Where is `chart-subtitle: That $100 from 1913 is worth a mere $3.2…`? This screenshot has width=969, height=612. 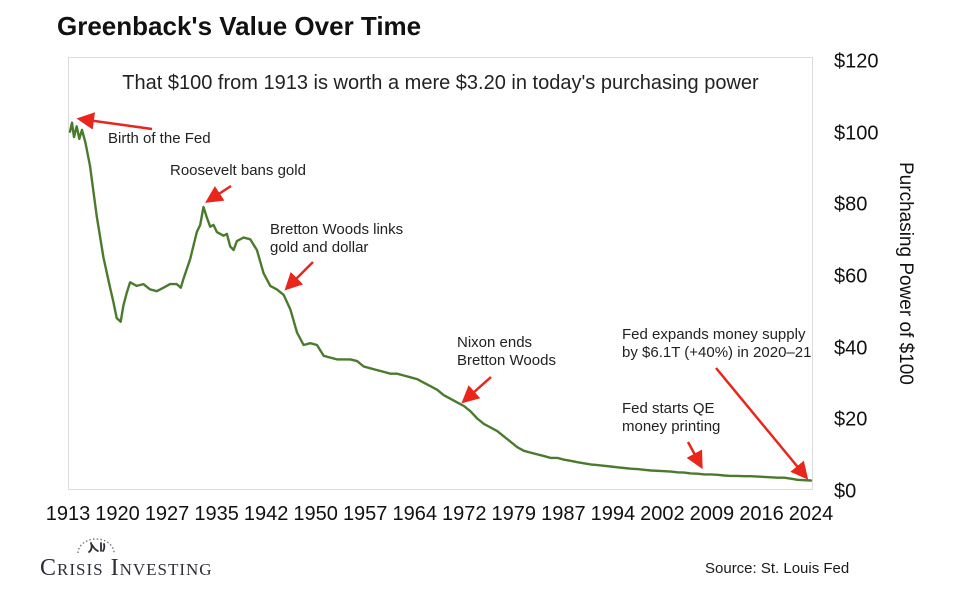
chart-subtitle: That $100 from 1913 is worth a mere $3.2… is located at coordinates (440, 83).